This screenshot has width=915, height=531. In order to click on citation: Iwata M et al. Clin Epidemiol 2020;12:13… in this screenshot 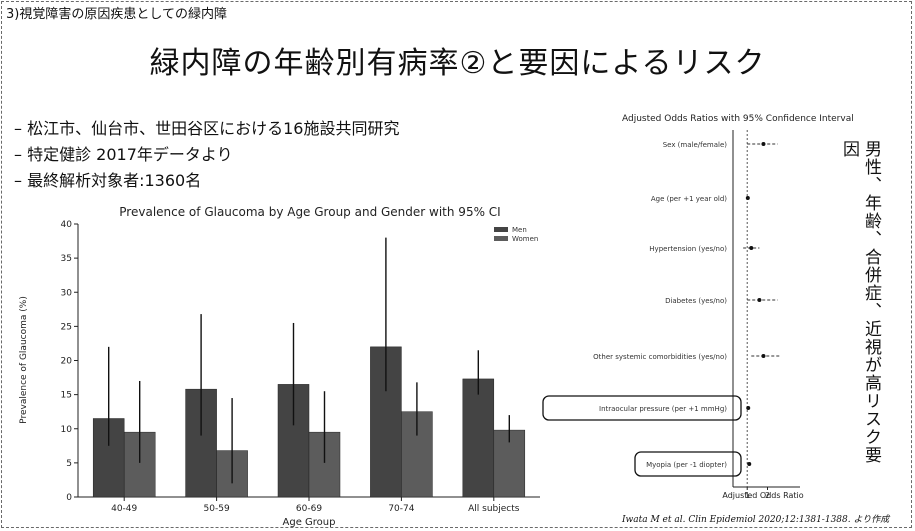, I will do `click(756, 520)`.